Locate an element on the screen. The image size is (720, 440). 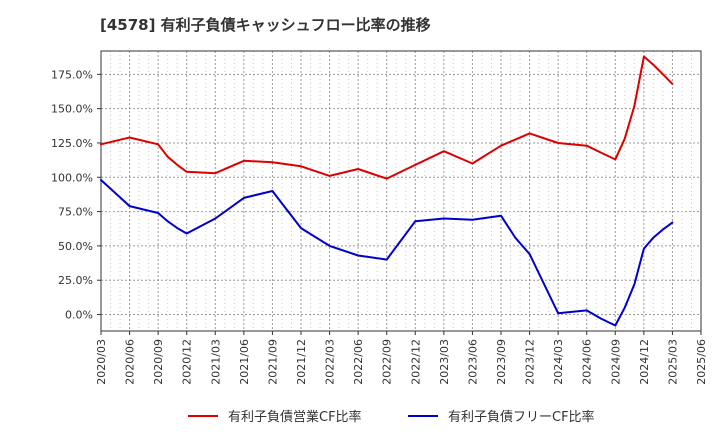
y-tick-label: 50.0% is located at coordinates (75, 246).